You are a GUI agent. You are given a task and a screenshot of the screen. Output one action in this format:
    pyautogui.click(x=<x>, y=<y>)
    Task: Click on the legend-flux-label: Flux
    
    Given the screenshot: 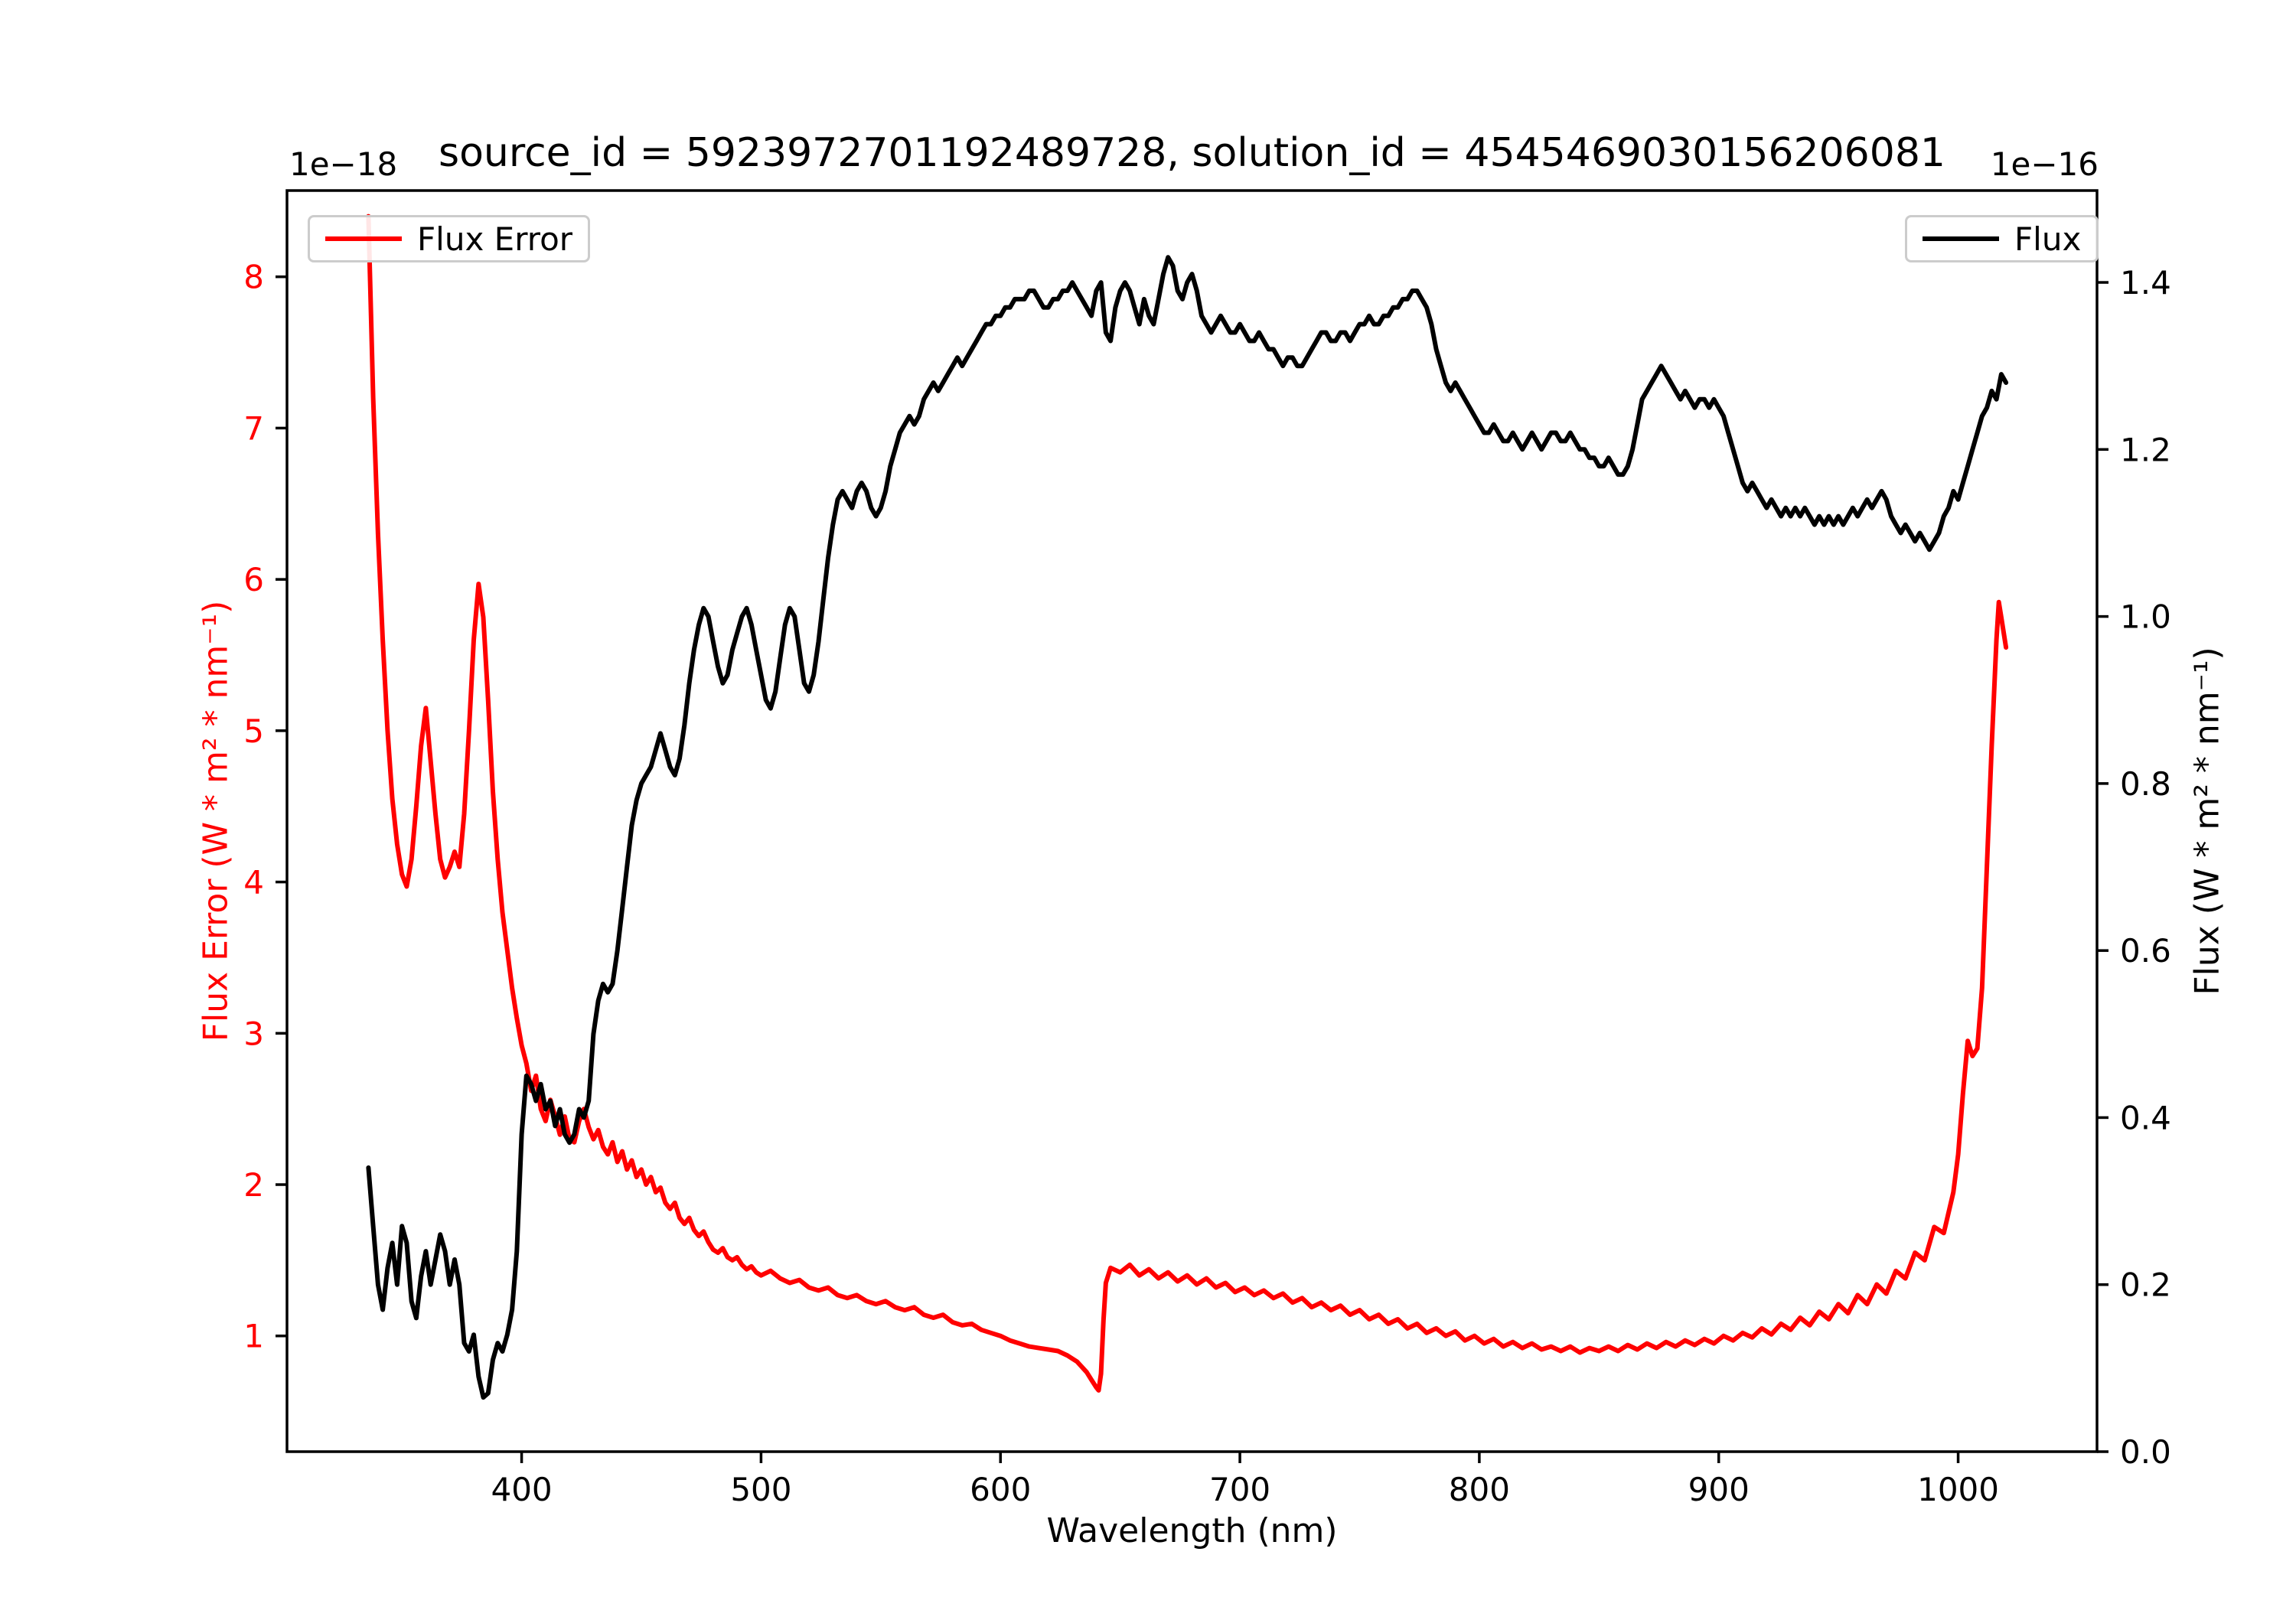 What is the action you would take?
    pyautogui.click(x=2048, y=239)
    